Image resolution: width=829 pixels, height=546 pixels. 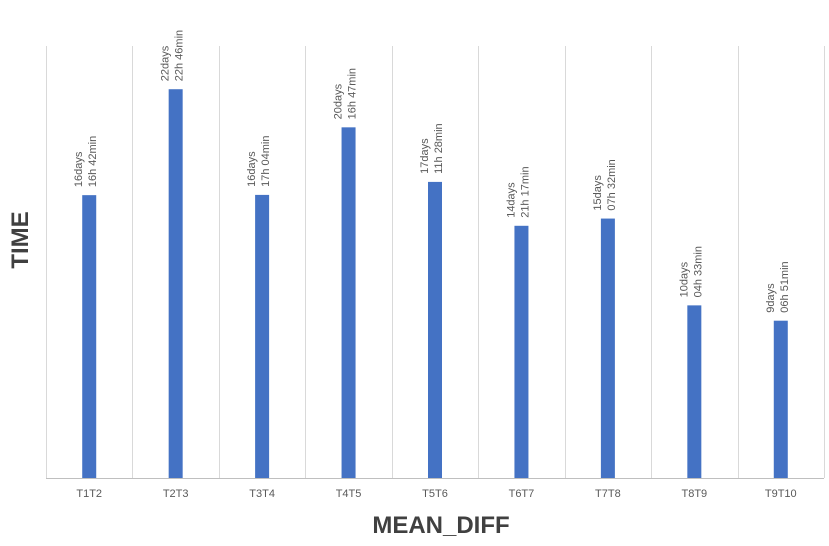 What do you see at coordinates (166, 63) in the screenshot?
I see `data-label-days: 22days` at bounding box center [166, 63].